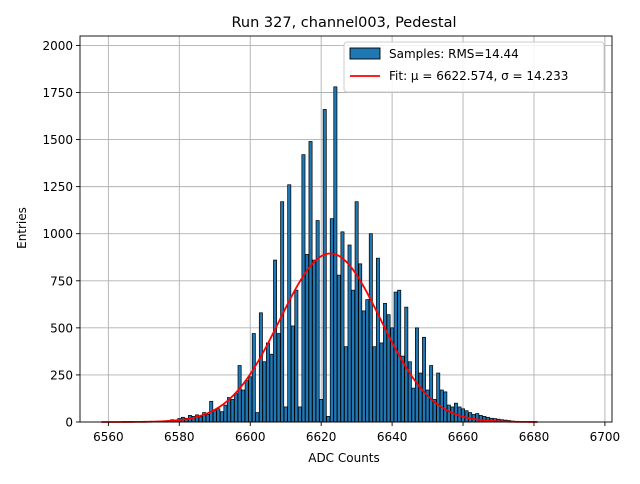  Describe the element at coordinates (61, 328) in the screenshot. I see `y-tick-label: 500` at that location.